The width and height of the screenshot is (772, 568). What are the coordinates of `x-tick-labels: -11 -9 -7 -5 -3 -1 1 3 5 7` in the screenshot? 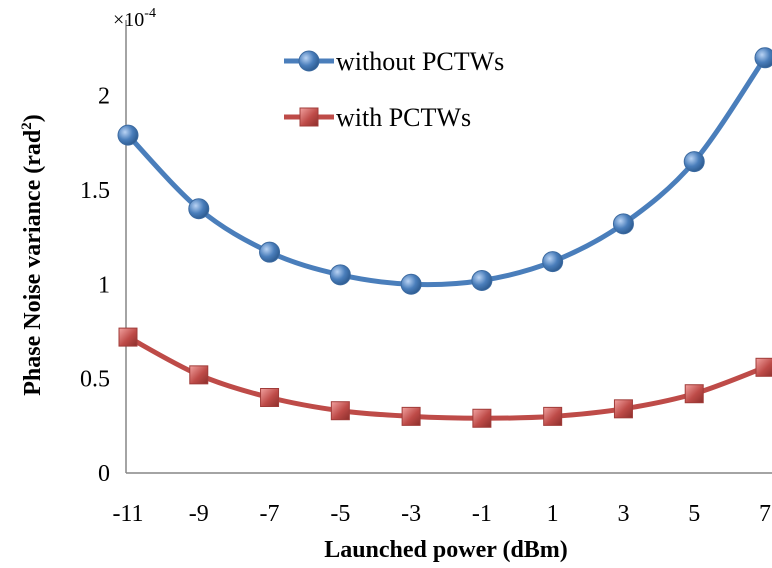 It's located at (441, 514).